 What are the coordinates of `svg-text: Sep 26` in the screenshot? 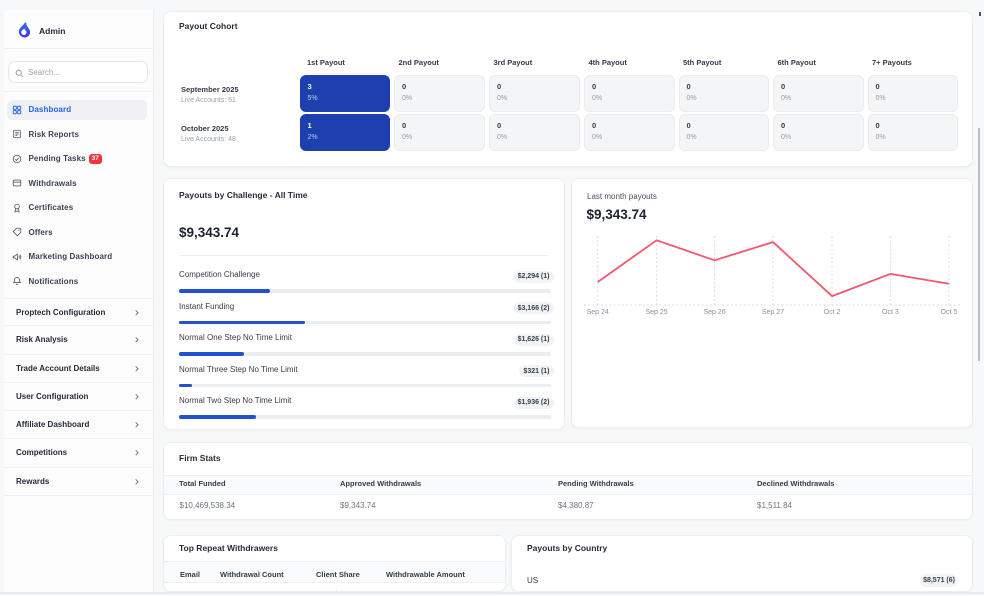 It's located at (715, 312).